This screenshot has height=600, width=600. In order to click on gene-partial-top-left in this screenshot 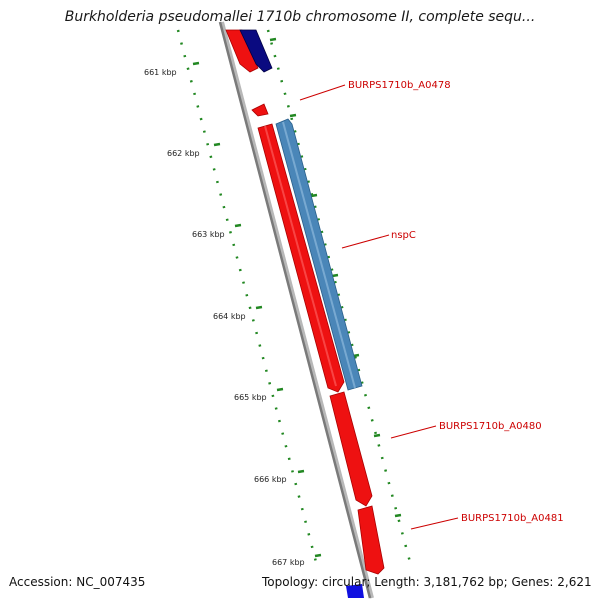, I will do `click(242, 51)`.